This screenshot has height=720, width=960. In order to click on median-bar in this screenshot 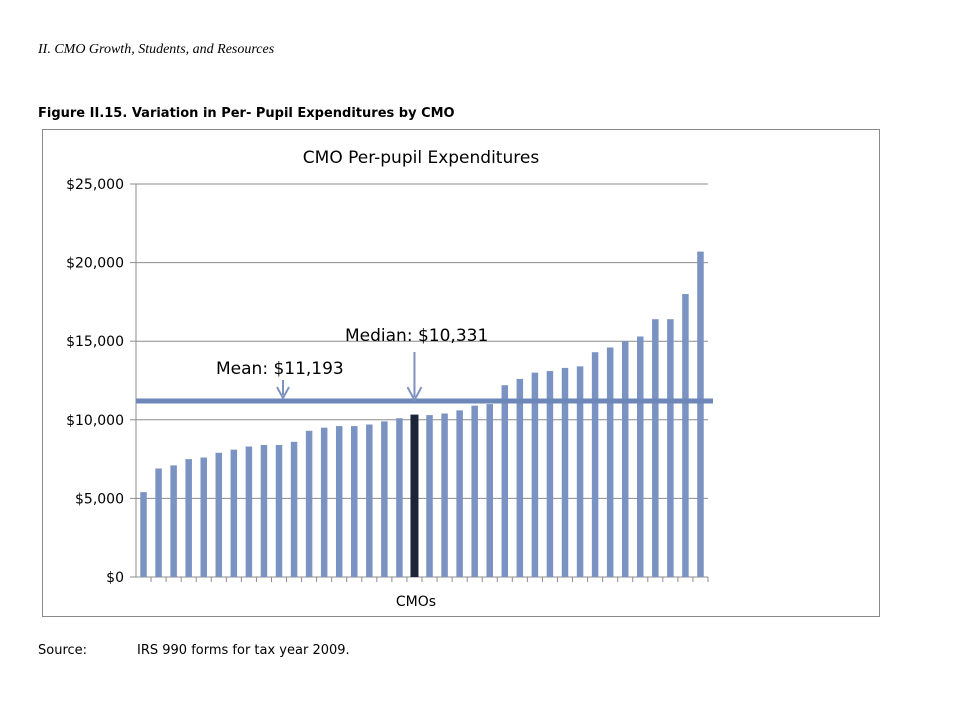, I will do `click(414, 495)`.